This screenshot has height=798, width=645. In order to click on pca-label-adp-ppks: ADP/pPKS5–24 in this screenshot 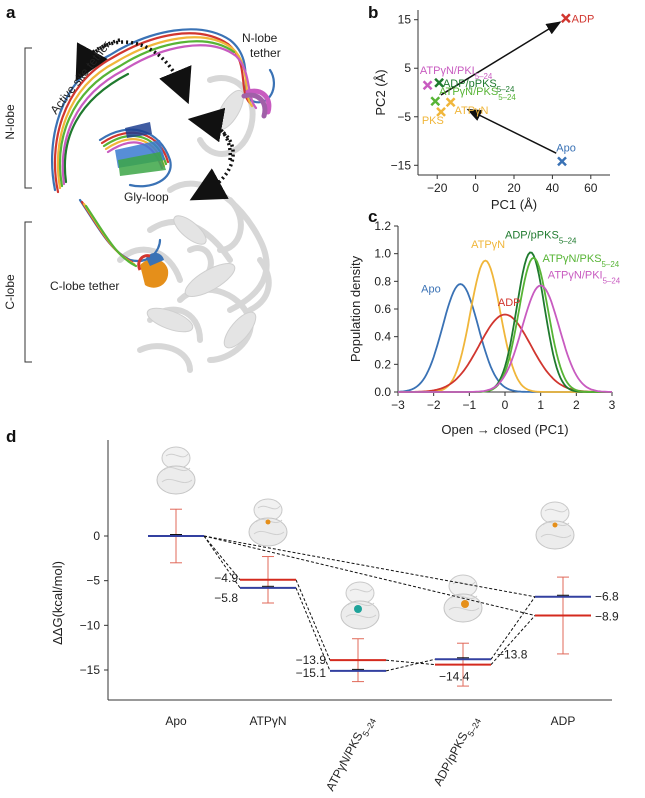, I will do `click(479, 86)`.